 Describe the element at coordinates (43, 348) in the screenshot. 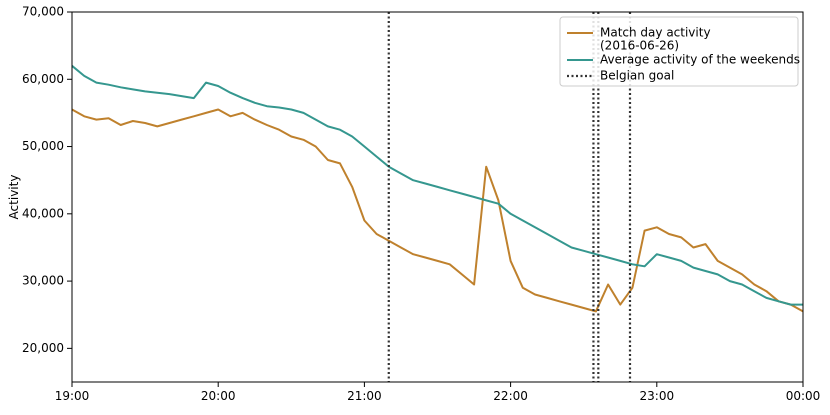

I see `y-tick-label: 20,000` at that location.